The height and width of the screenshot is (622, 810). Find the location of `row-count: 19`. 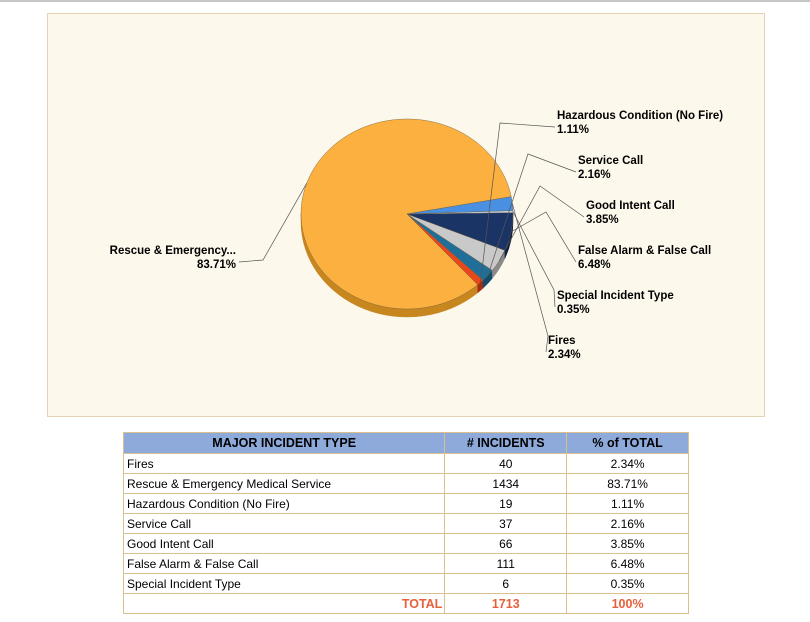

row-count: 19 is located at coordinates (506, 503).